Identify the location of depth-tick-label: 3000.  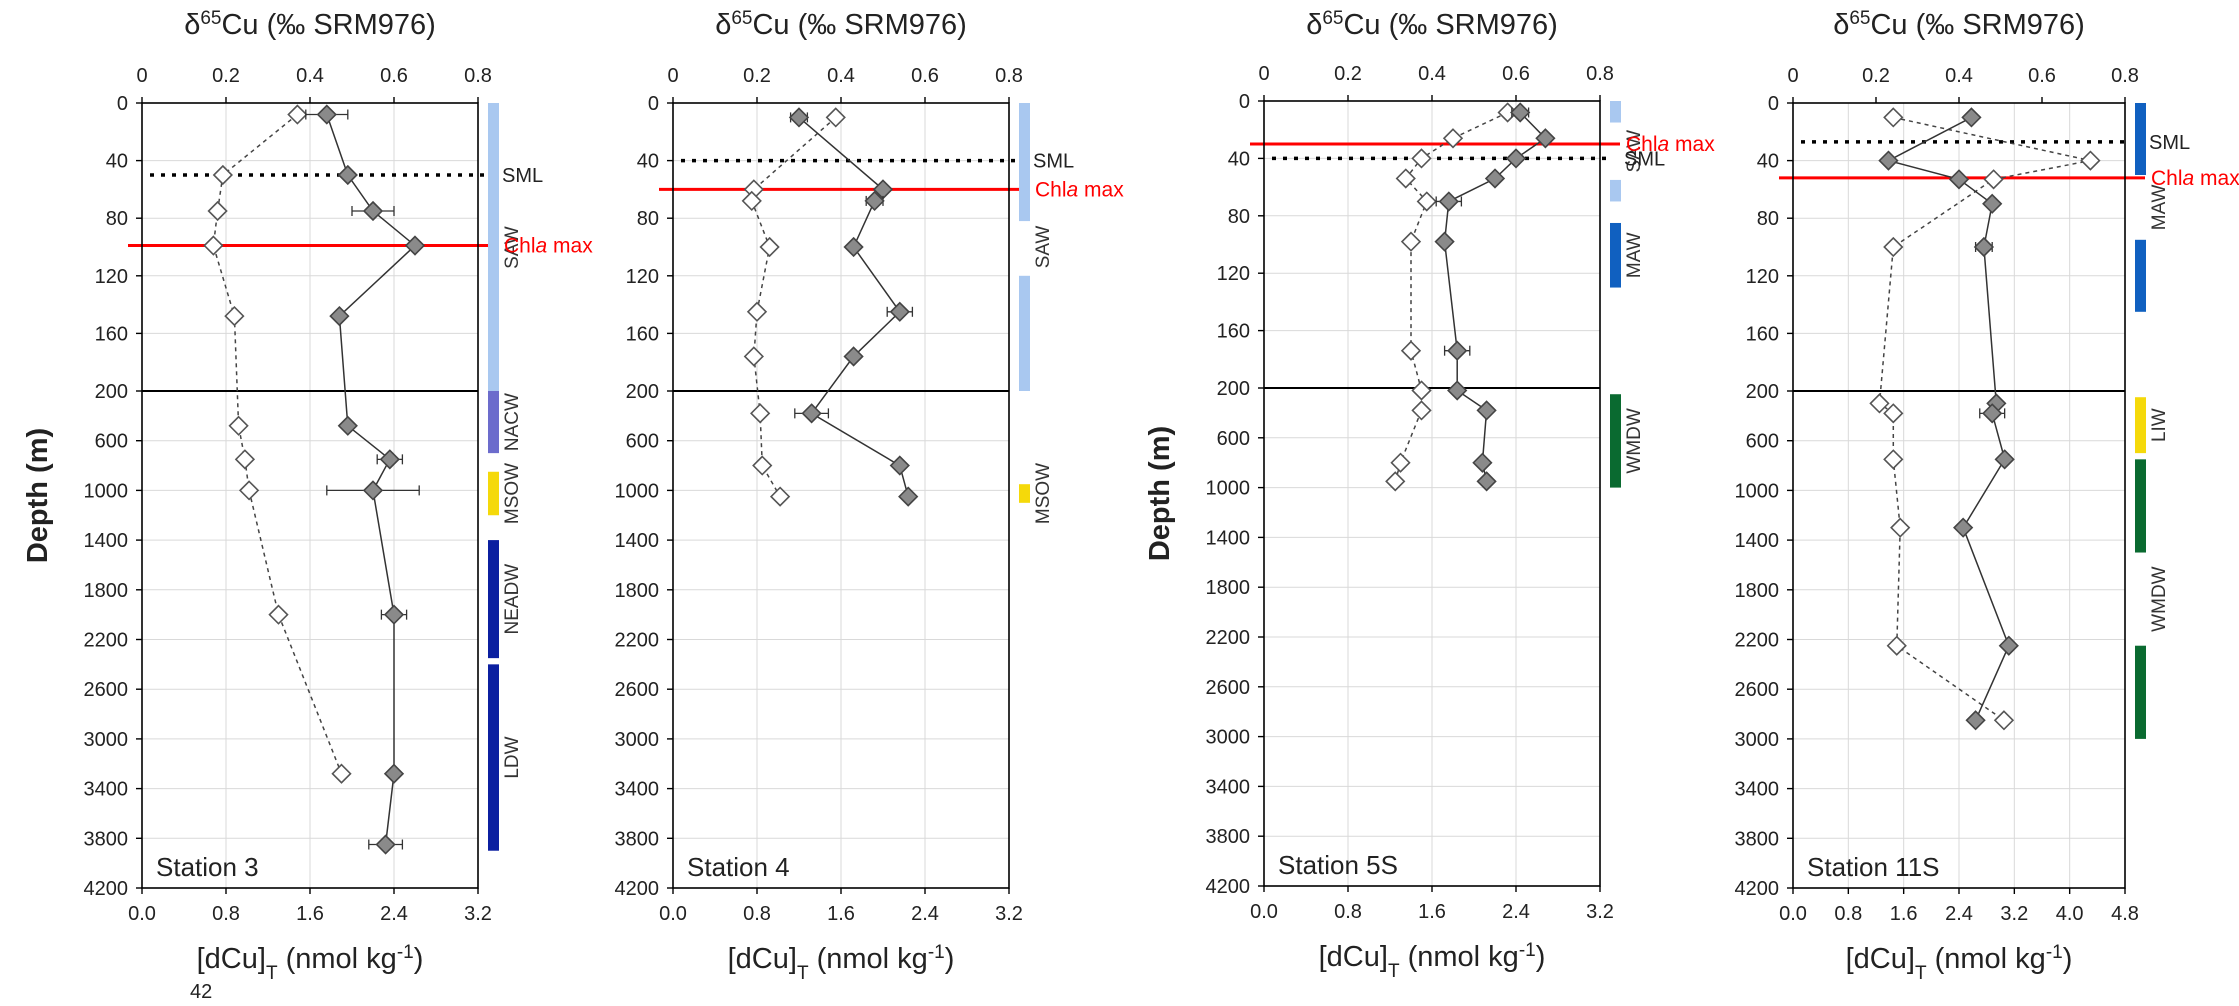
(1228, 738).